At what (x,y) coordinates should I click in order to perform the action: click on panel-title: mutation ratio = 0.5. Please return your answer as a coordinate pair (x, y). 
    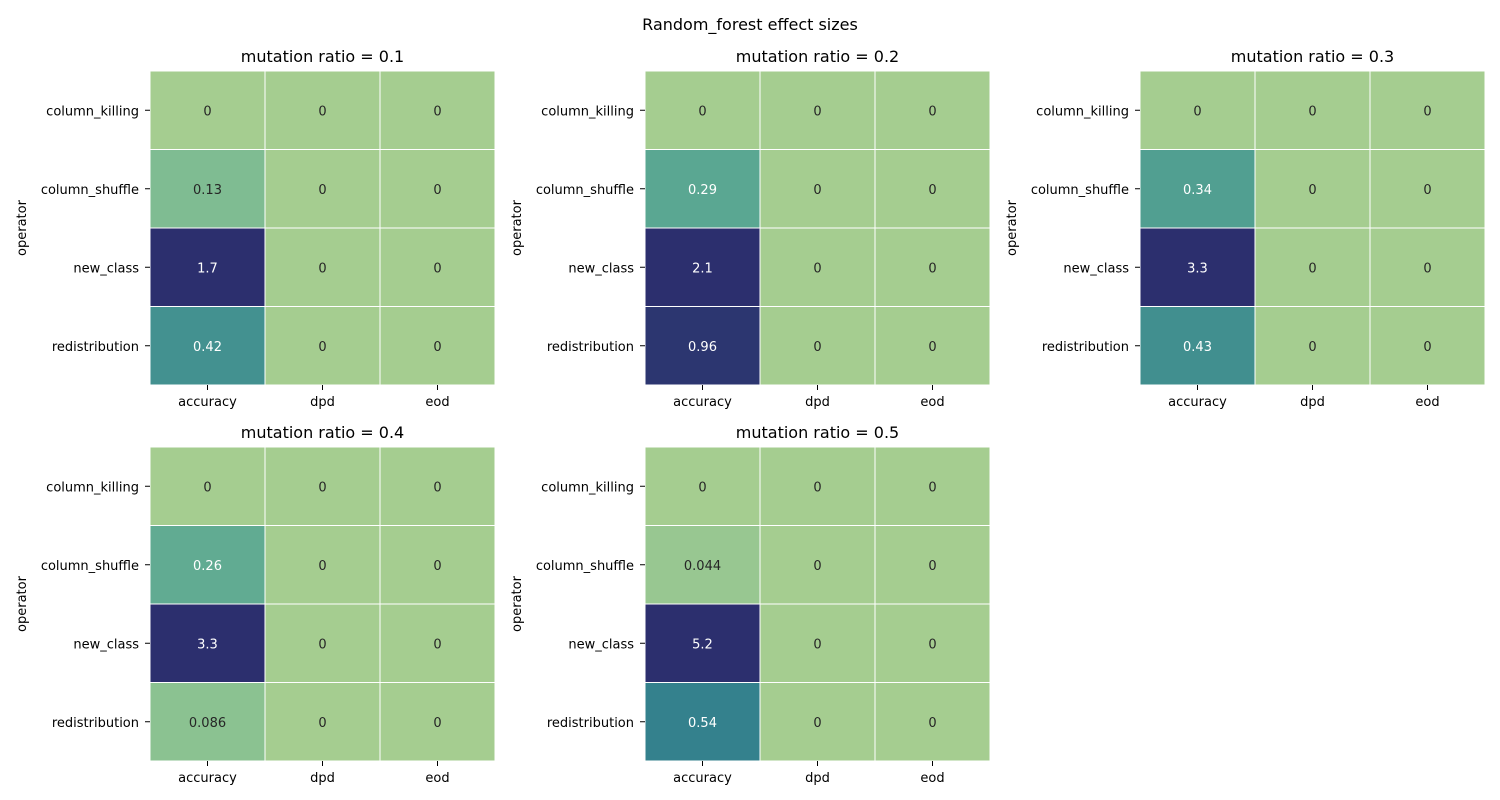
    Looking at the image, I should click on (817, 432).